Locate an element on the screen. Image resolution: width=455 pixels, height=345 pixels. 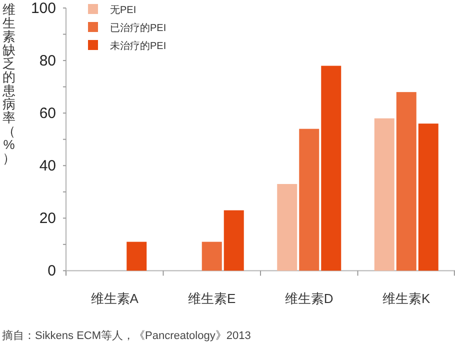
y-tick-label: 0 is located at coordinates (52, 271).